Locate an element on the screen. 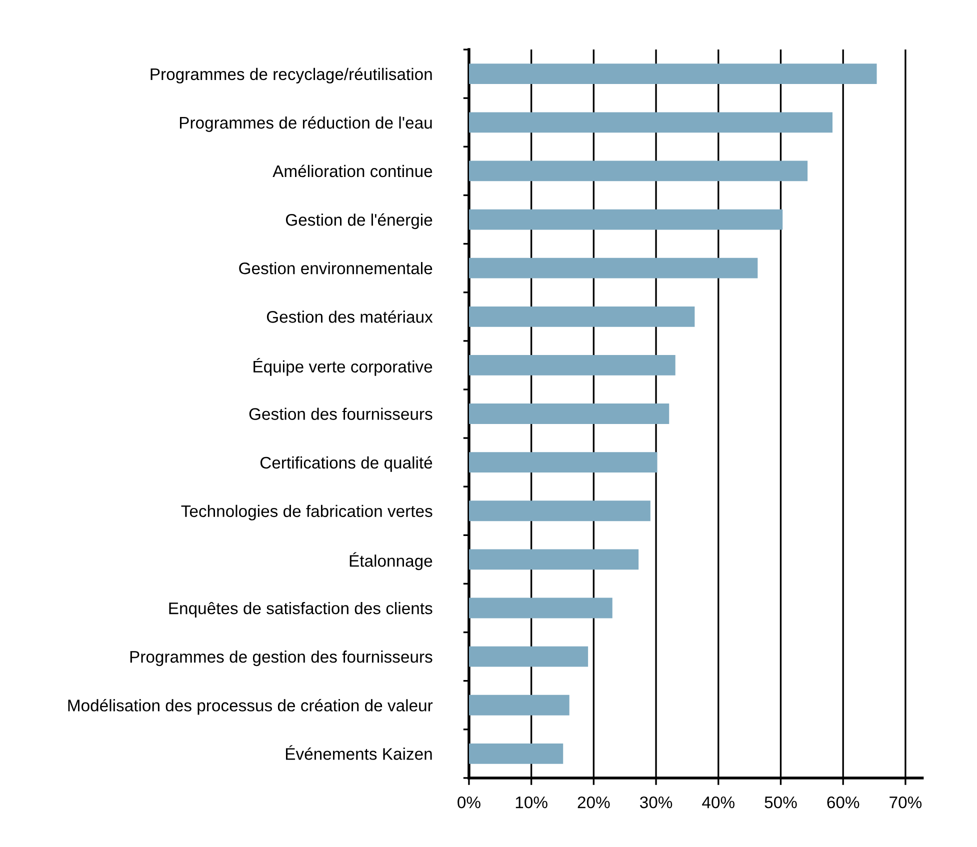 This screenshot has height=847, width=977. y-tick-label: Événements Kaizen is located at coordinates (359, 752).